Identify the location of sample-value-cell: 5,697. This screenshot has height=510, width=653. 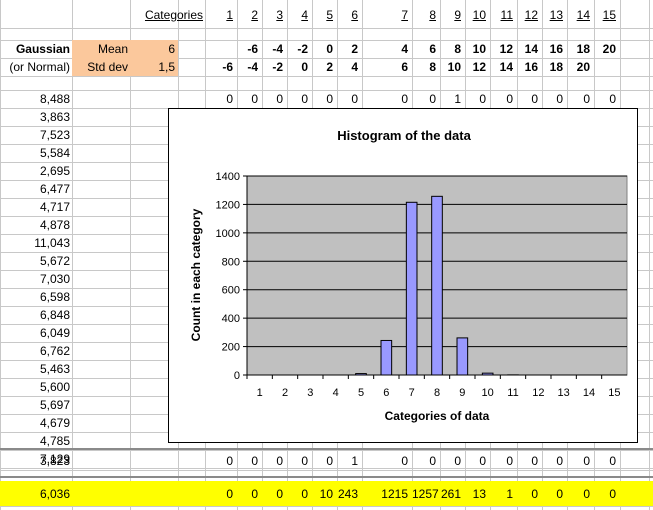
(54, 405).